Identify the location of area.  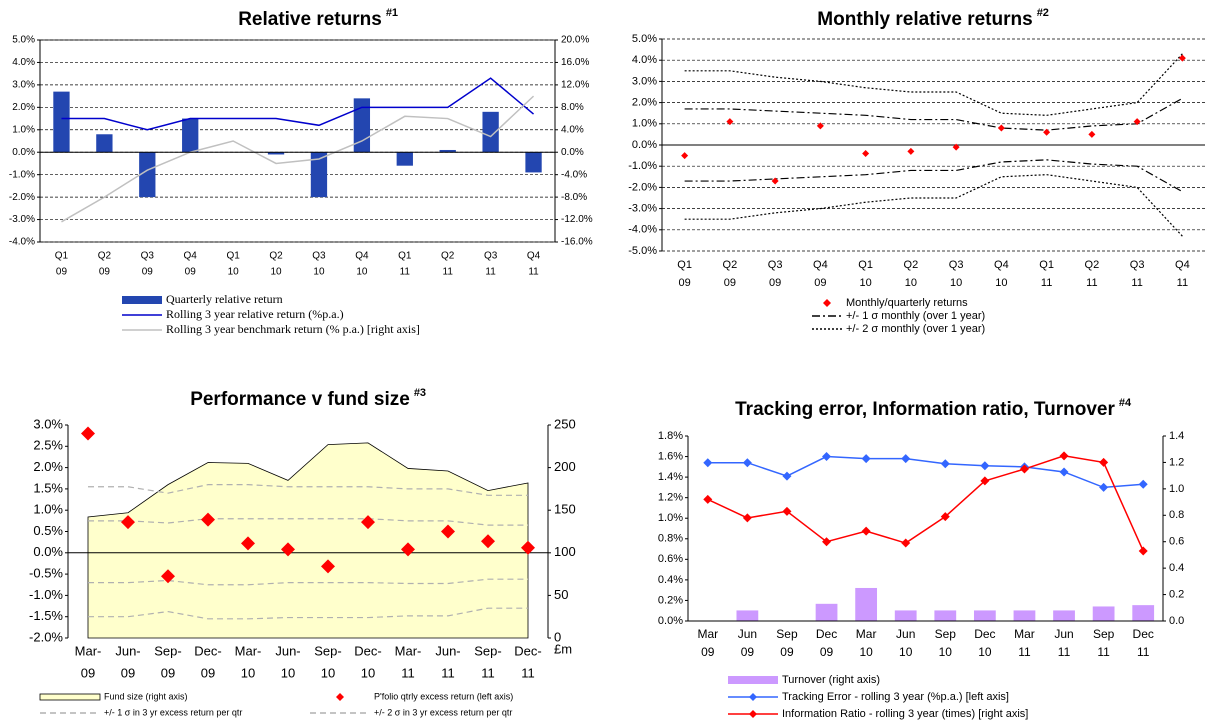
(308, 540).